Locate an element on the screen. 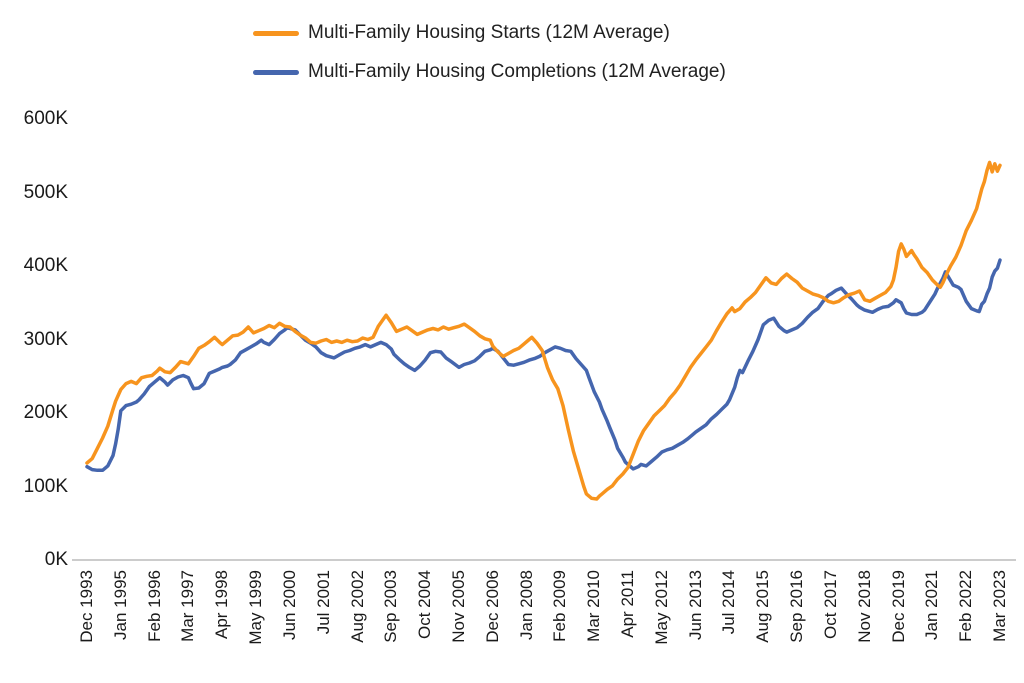 Image resolution: width=1024 pixels, height=683 pixels. x-axis-tick-label: Jul 2014 is located at coordinates (729, 602).